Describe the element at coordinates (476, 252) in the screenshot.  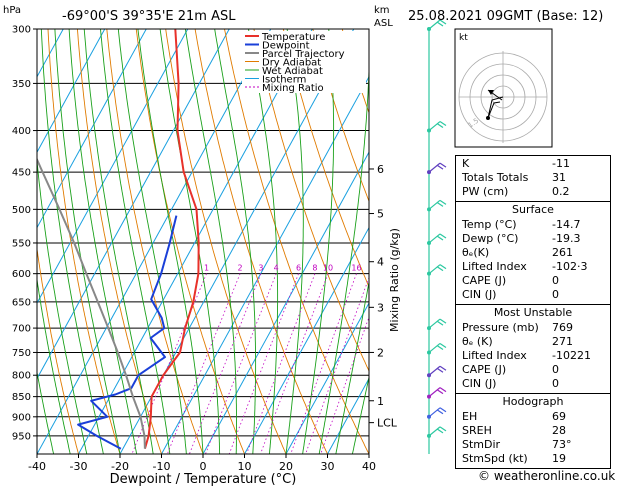
I see `surface-thetae-label: θₑ(K)` at that location.